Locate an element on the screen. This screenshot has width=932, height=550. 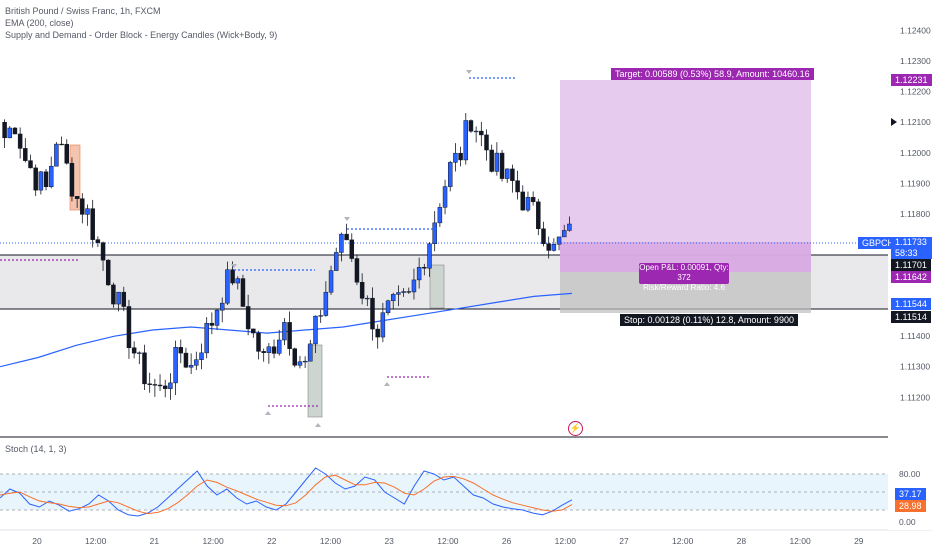
price-tick-label: 1.11800 is located at coordinates (915, 214).